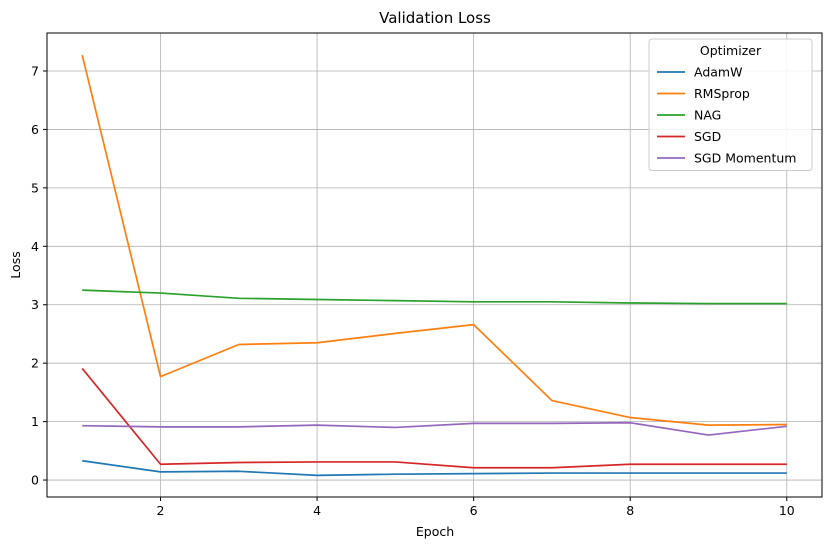  Describe the element at coordinates (745, 158) in the screenshot. I see `legend-label: SGD Momentum` at that location.